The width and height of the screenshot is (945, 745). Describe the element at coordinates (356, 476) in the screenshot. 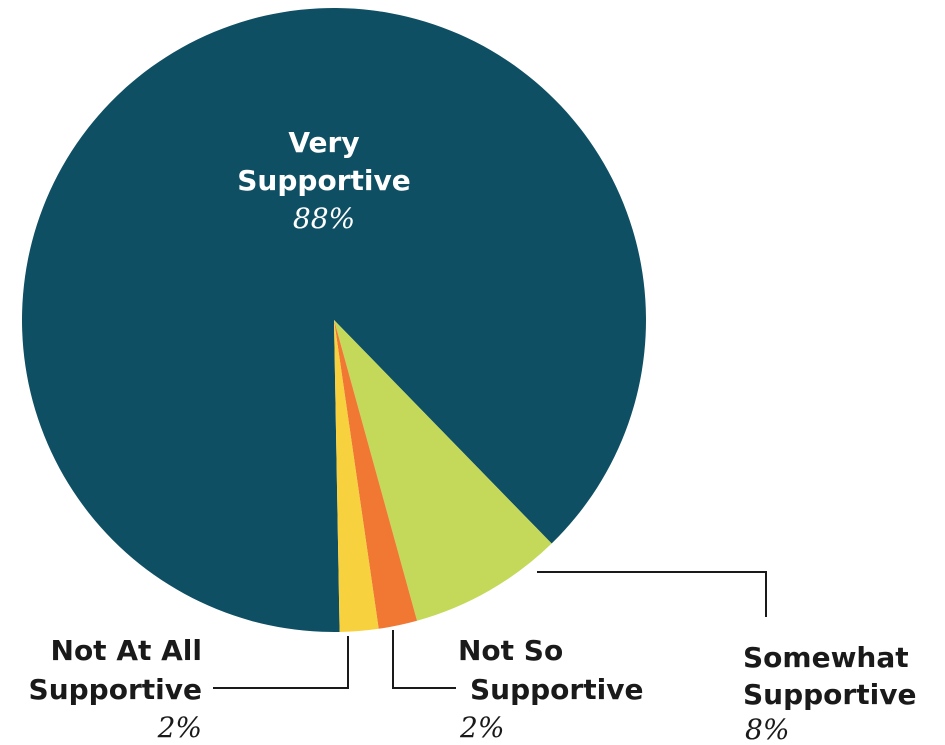

I see `pie-slice-not-at-all-supportive` at that location.